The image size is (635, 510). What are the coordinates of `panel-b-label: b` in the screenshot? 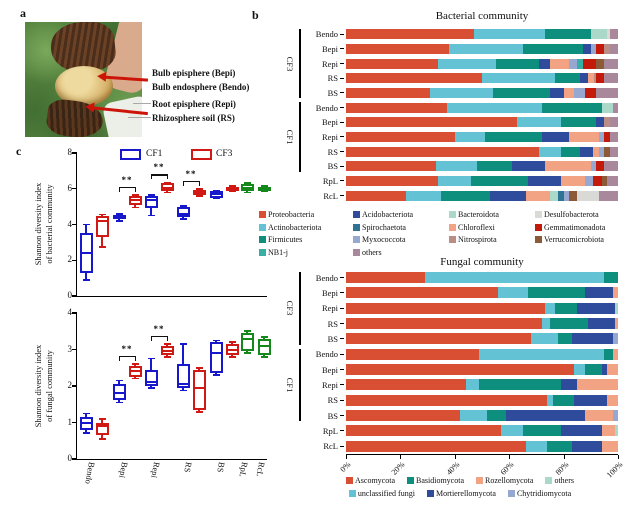 It's located at (255, 15).